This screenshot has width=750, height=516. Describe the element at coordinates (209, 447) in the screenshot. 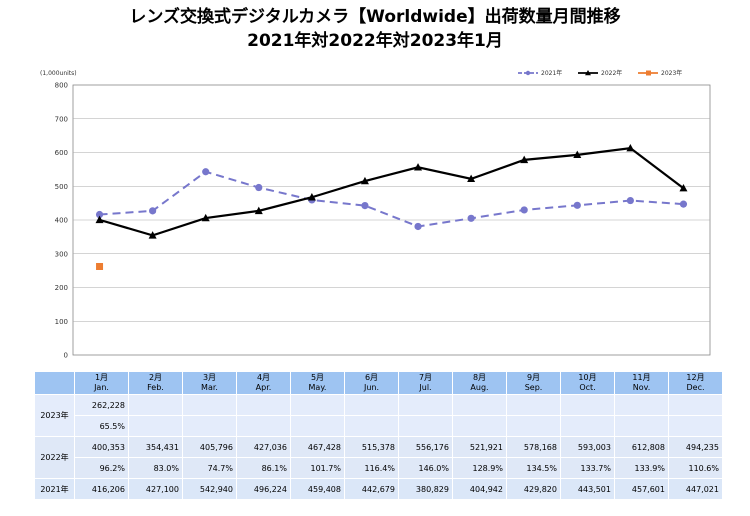

I see `value-cell: 405,796` at that location.